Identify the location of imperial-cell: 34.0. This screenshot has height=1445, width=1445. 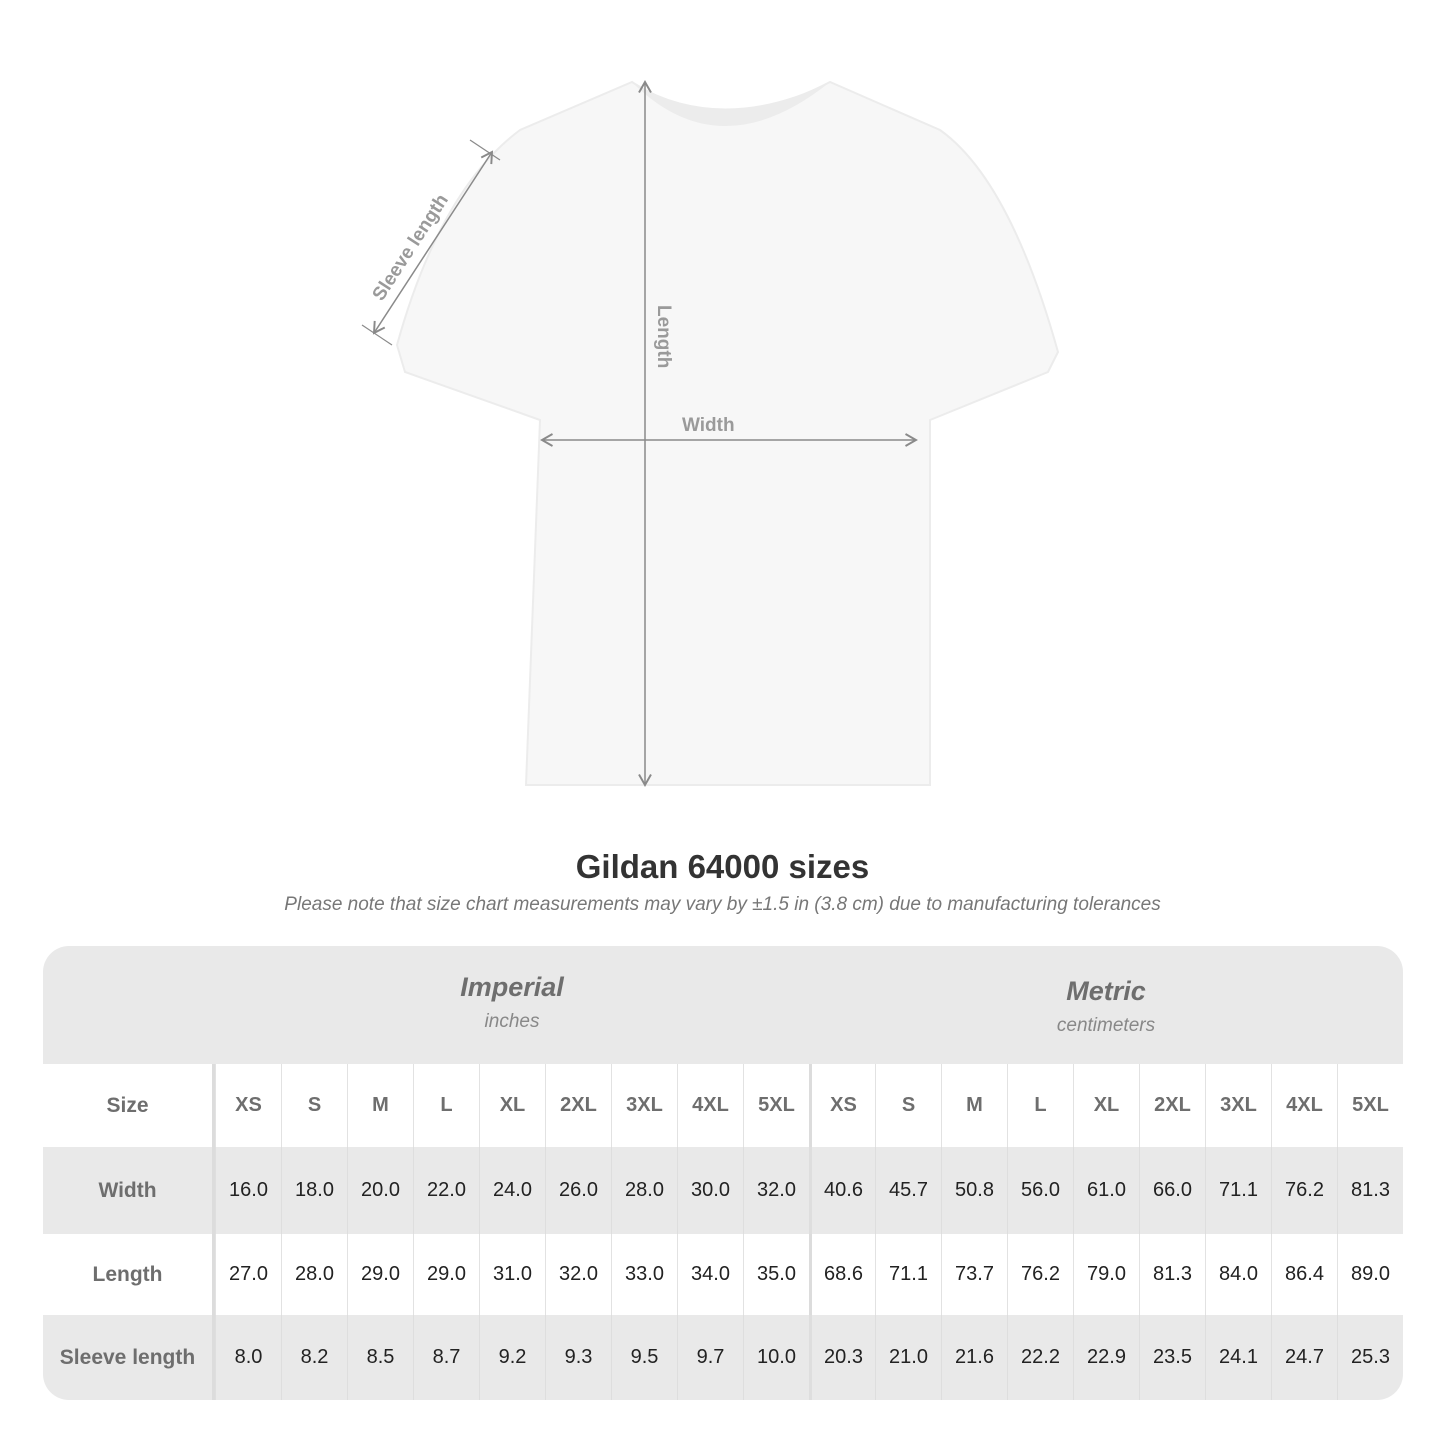
(710, 1274).